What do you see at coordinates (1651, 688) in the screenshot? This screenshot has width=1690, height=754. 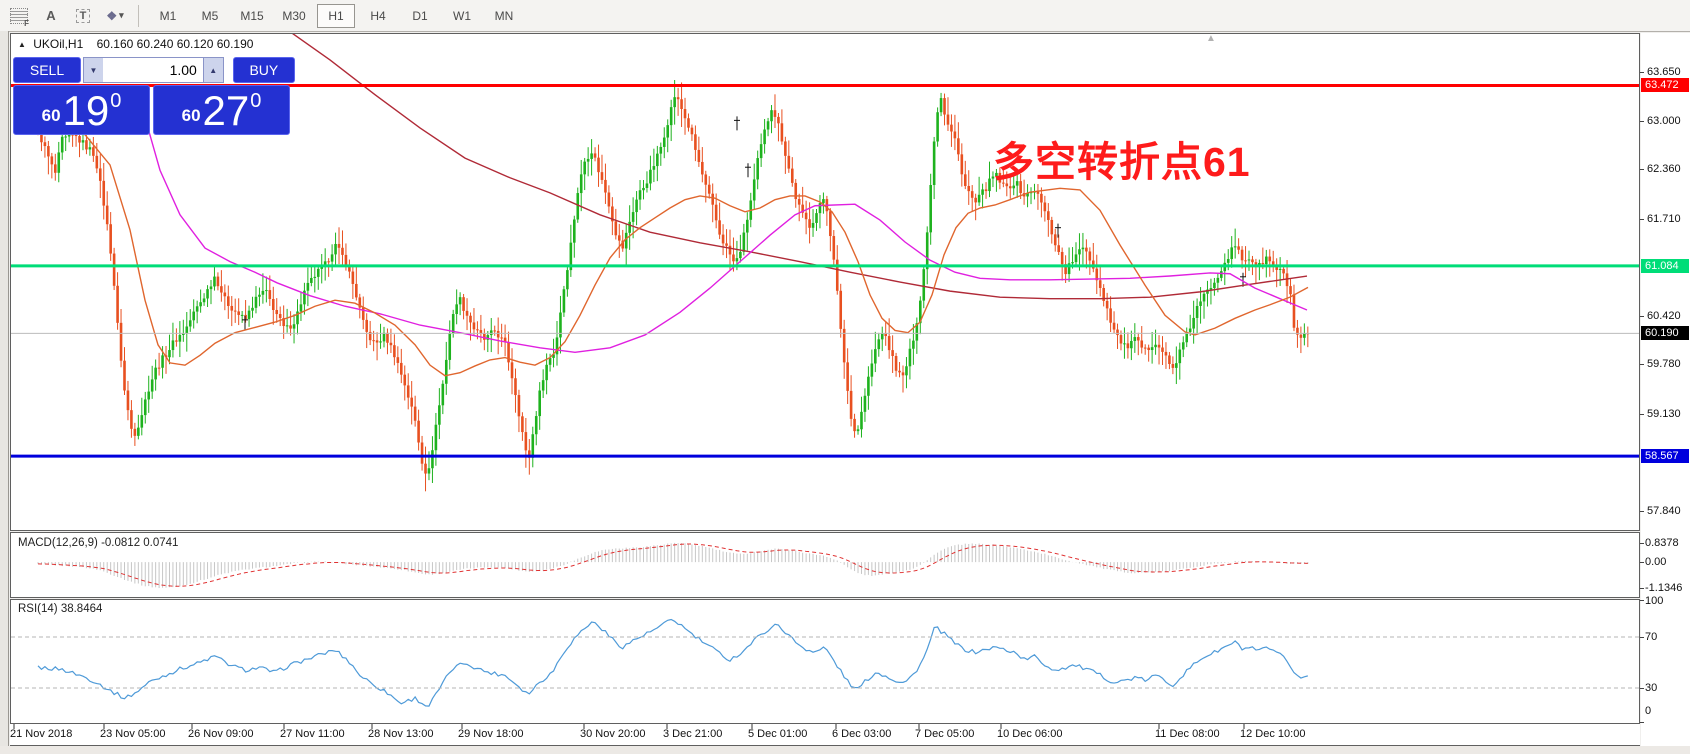 I see `rsi-axis-label: 30` at bounding box center [1651, 688].